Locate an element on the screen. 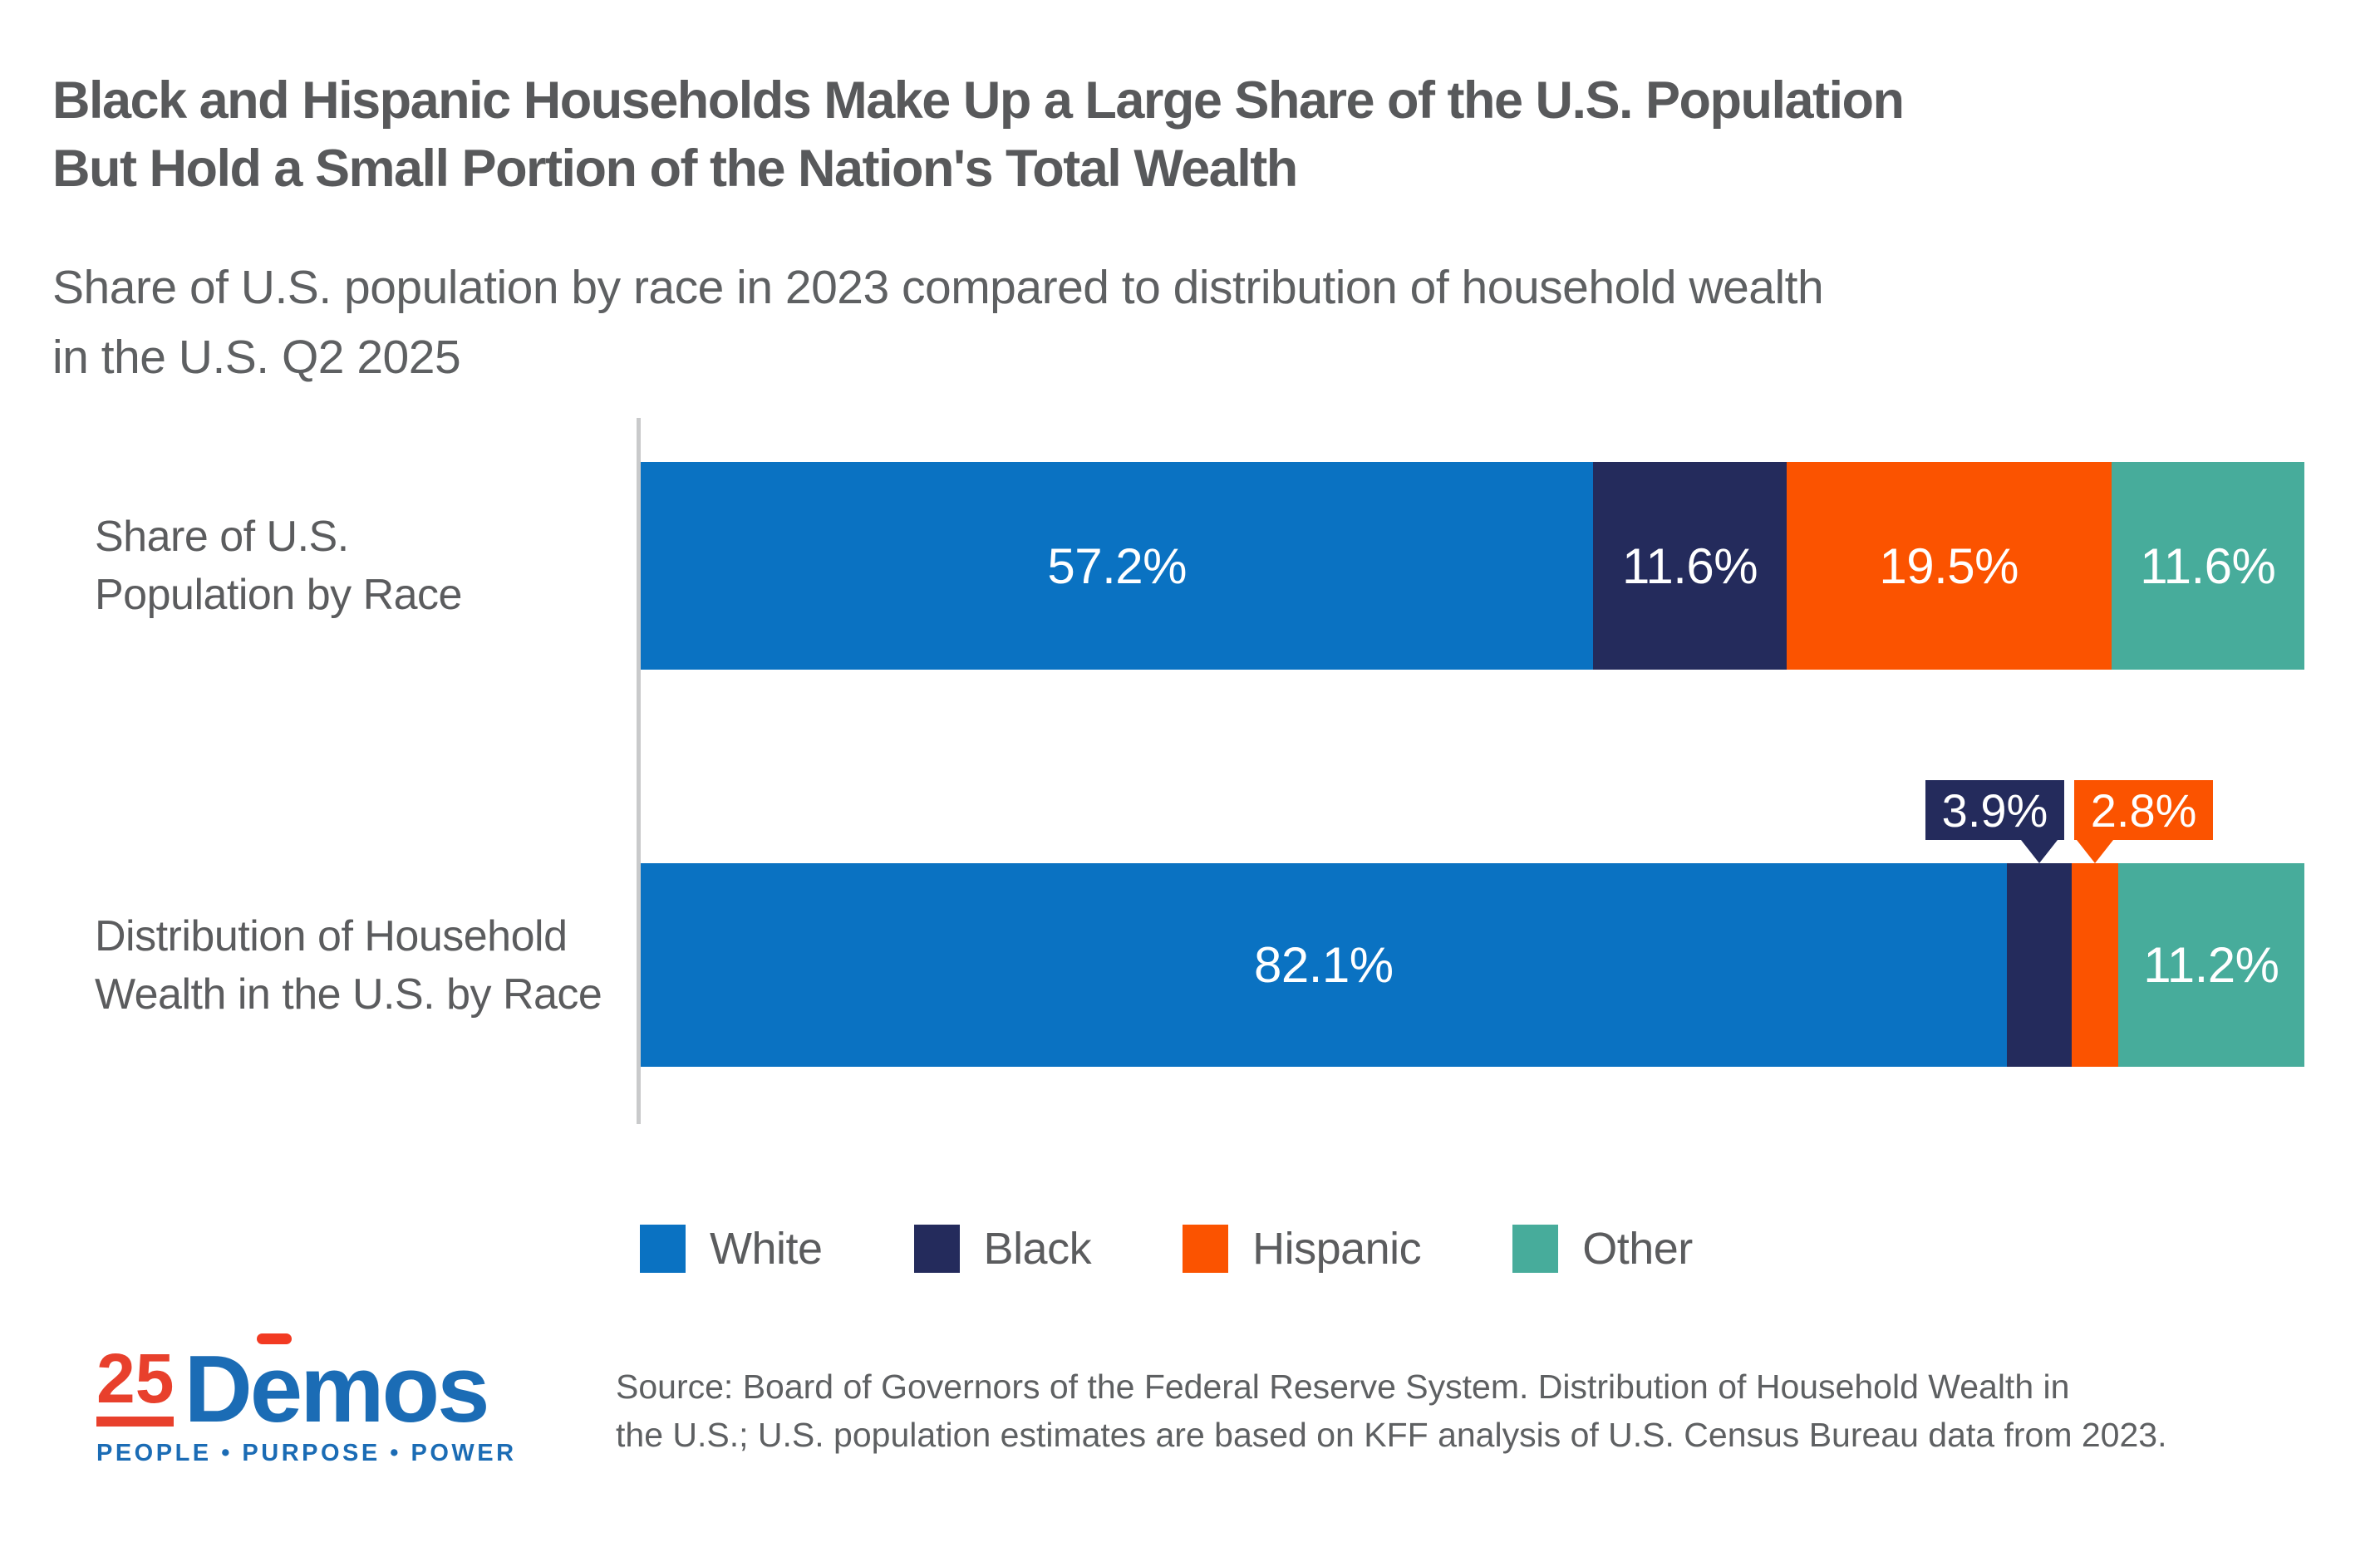  logo-wordmark-demos: Demos is located at coordinates (336, 1390).